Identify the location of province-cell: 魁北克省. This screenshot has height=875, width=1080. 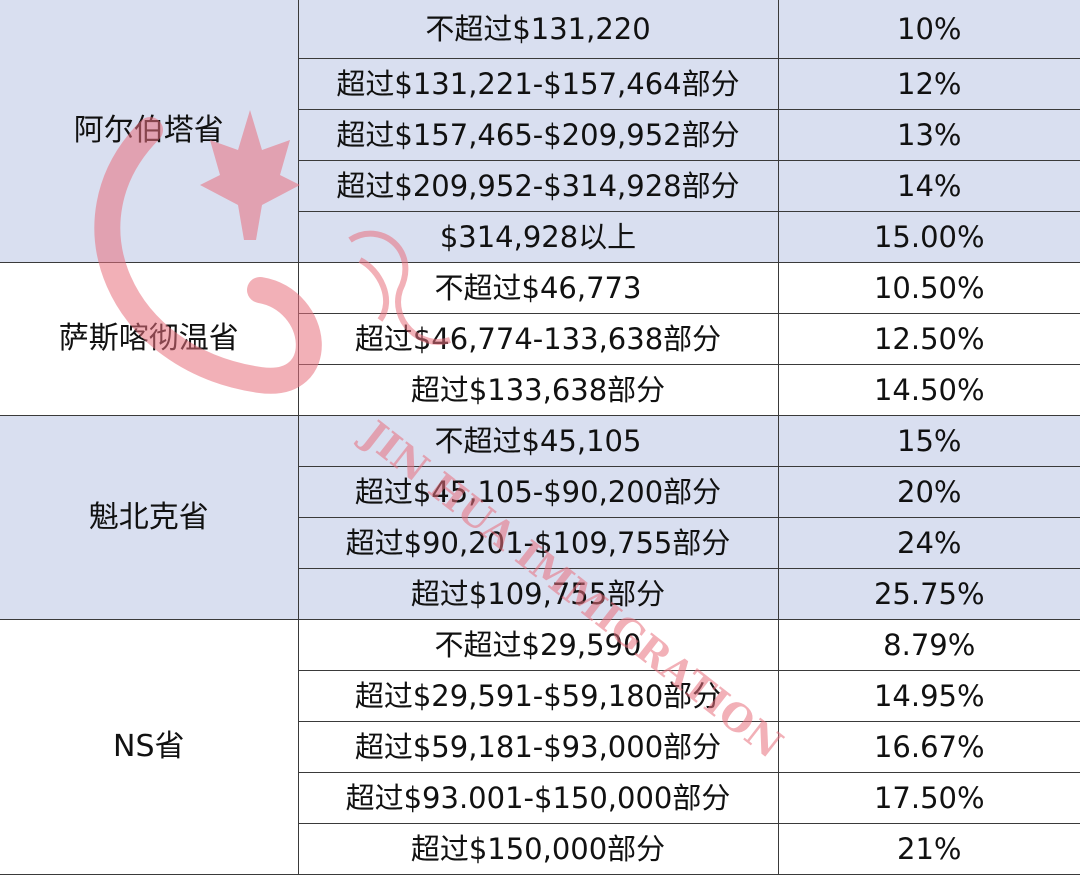
(149, 517).